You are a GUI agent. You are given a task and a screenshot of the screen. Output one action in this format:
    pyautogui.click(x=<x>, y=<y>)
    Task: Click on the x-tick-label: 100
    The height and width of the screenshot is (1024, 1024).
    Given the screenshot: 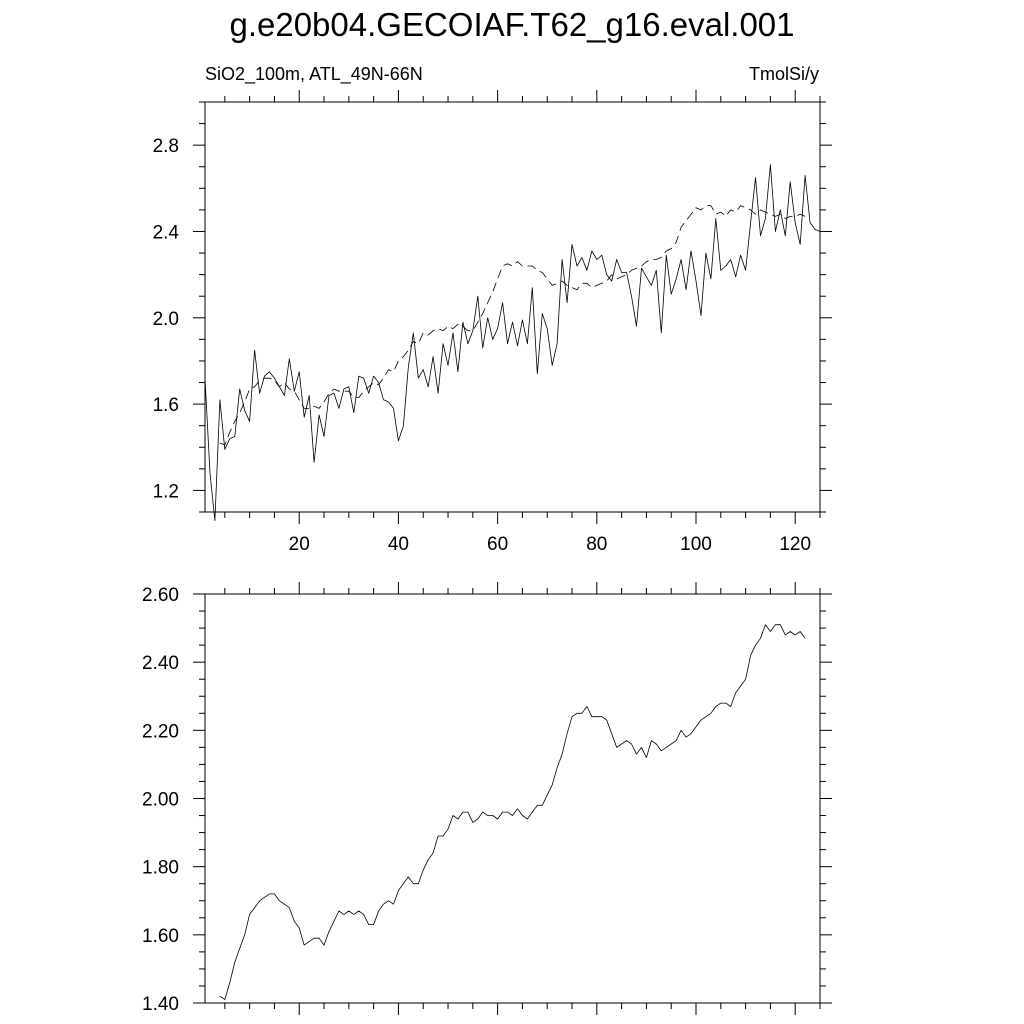 What is the action you would take?
    pyautogui.click(x=696, y=544)
    